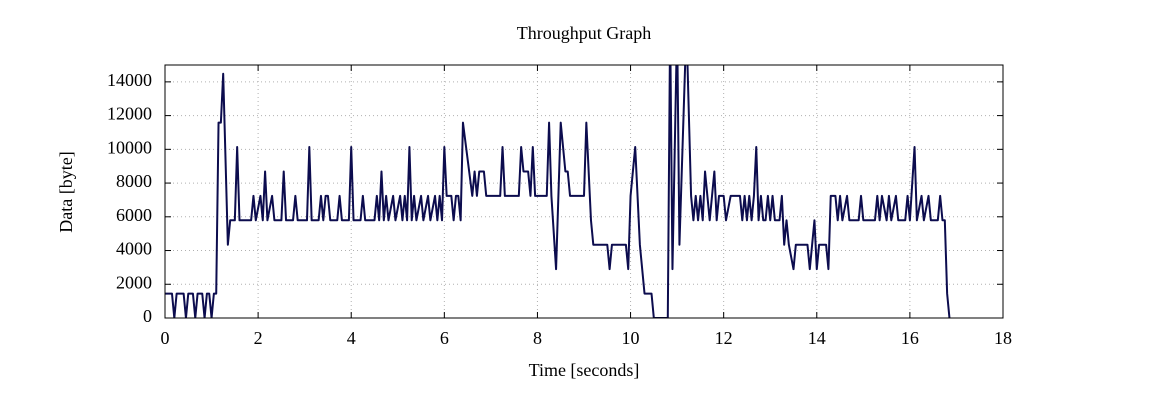 Image resolution: width=1170 pixels, height=400 pixels. What do you see at coordinates (129, 114) in the screenshot?
I see `y-tick-label: 12000` at bounding box center [129, 114].